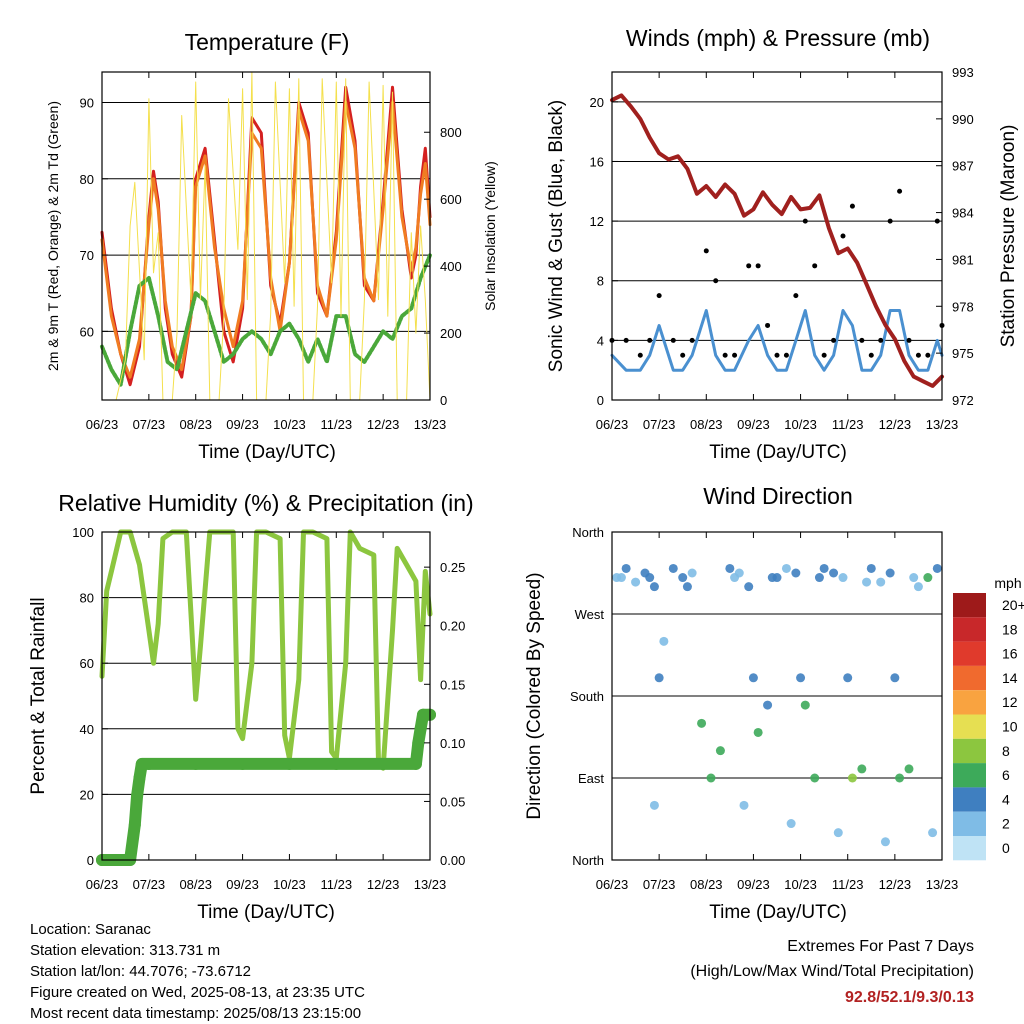 The height and width of the screenshot is (1024, 1024). I want to click on y2-tick-label: 400, so click(451, 266).